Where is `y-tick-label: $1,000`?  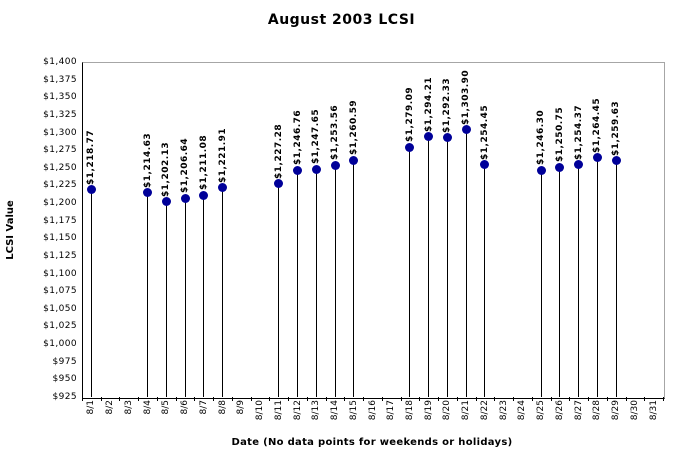 y-tick-label: $1,000 is located at coordinates (60, 344).